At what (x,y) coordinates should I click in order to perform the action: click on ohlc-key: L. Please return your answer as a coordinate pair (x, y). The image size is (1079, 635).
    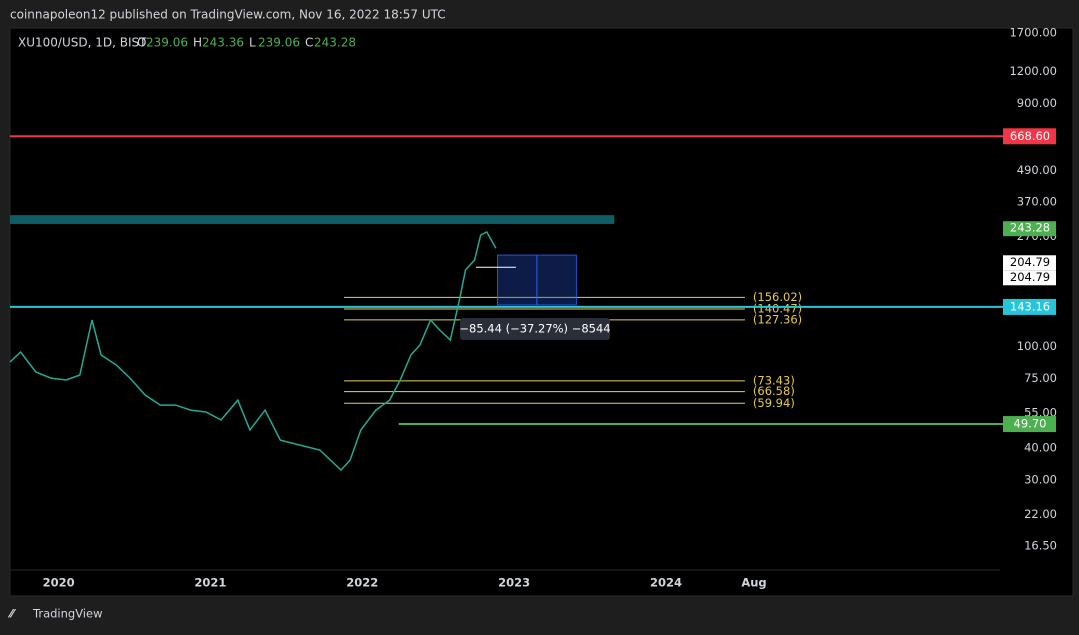
    Looking at the image, I should click on (252, 43).